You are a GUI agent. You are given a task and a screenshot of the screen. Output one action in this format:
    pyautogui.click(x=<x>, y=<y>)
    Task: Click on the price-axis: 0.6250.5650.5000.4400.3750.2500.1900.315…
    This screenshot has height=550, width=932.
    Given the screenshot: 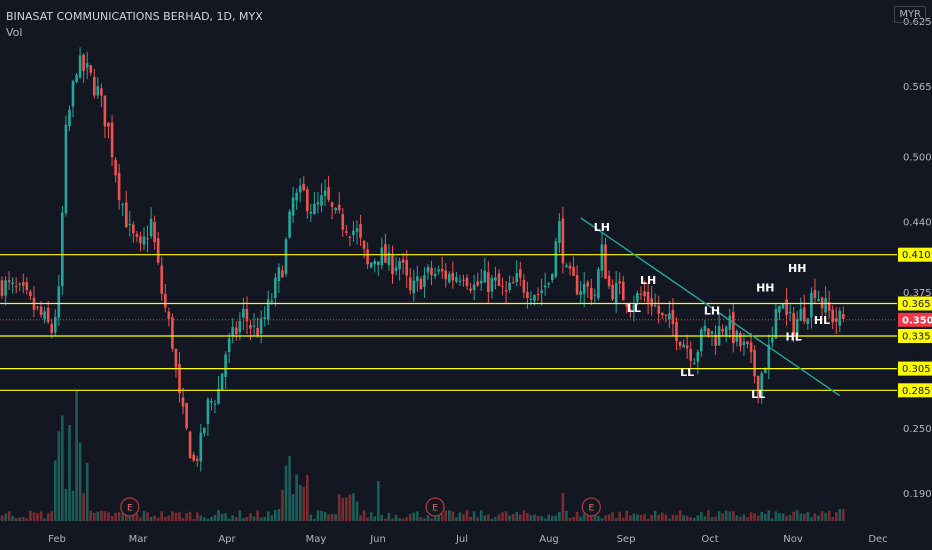 What is the action you would take?
    pyautogui.click(x=915, y=258)
    